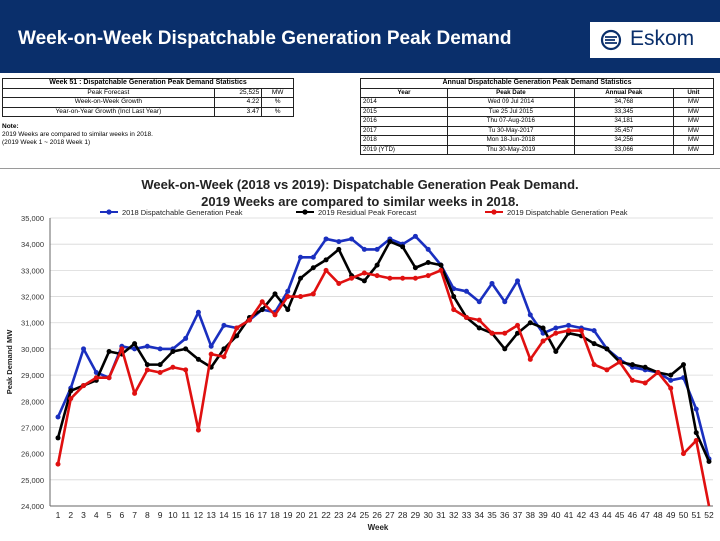 The image size is (720, 541). Describe the element at coordinates (277, 92) in the screenshot. I see `stat-unit: MW` at that location.